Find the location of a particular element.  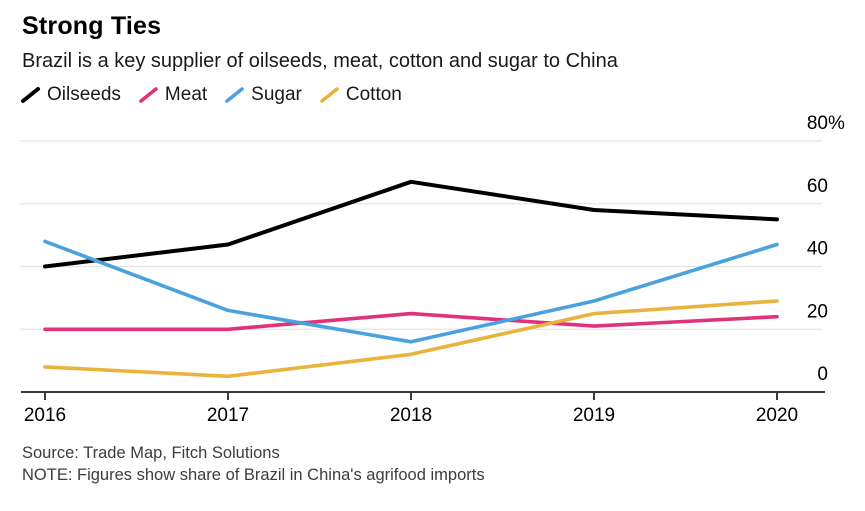

cotton-swatch-stroke is located at coordinates (329, 95).